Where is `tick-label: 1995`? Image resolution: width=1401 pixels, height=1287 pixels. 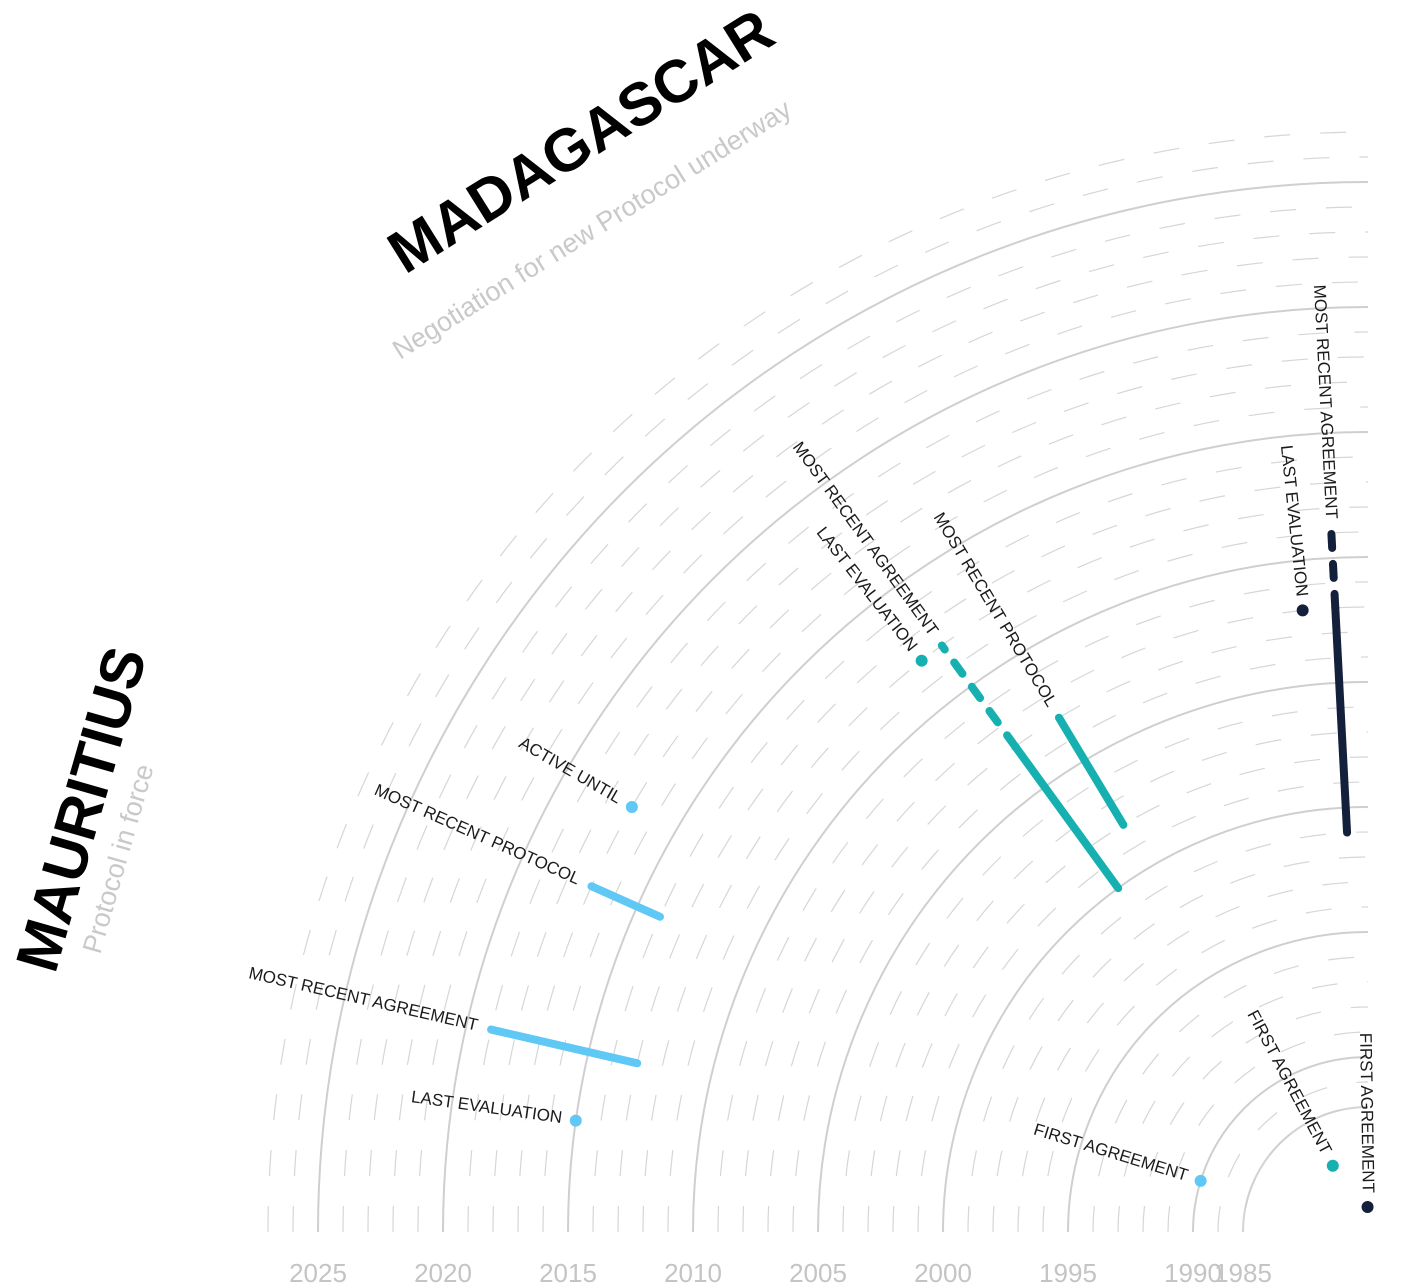 tick-label: 1995 is located at coordinates (1068, 1272).